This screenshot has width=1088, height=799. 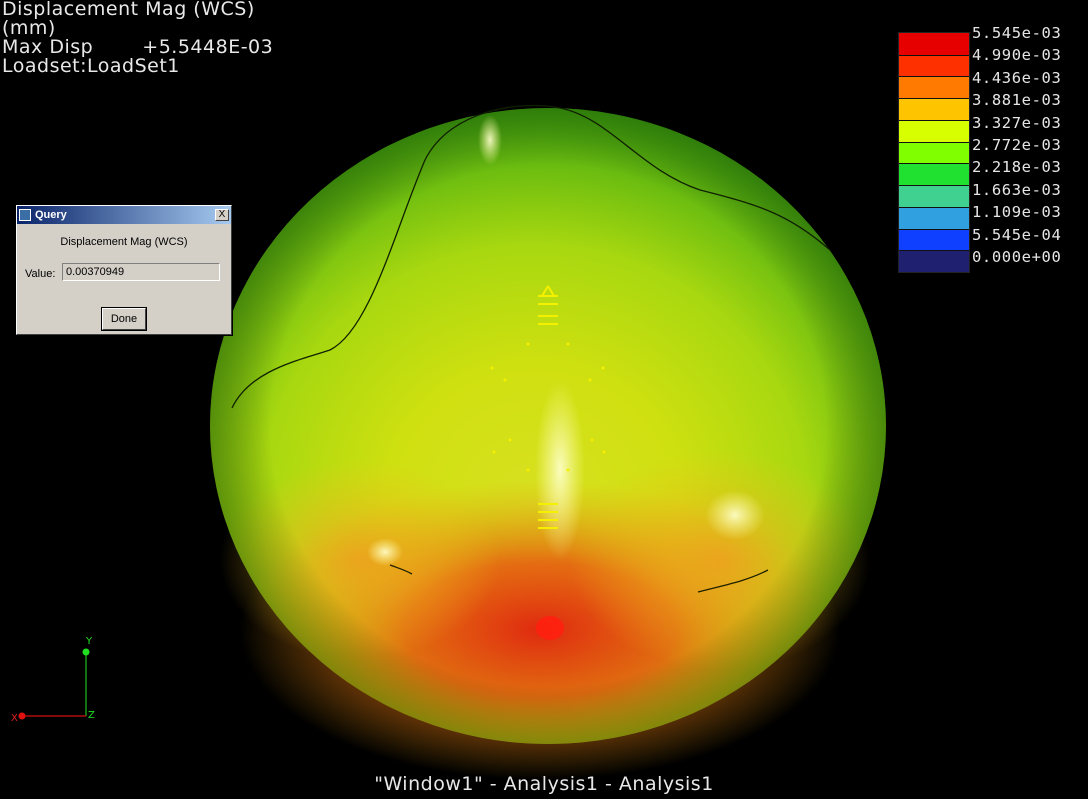 I want to click on crease-line, so click(x=733, y=581).